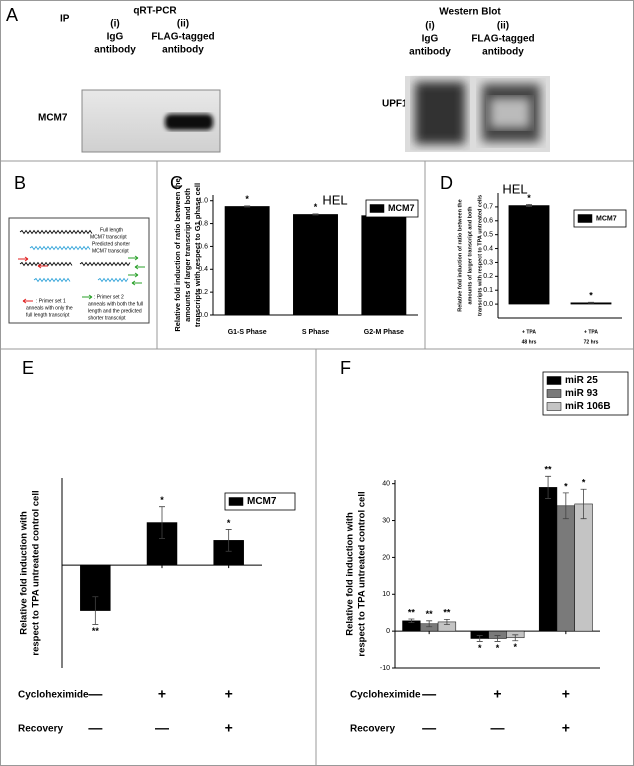 The height and width of the screenshot is (766, 634). What do you see at coordinates (48, 315) in the screenshot?
I see `diagram-text: full length transcript` at bounding box center [48, 315].